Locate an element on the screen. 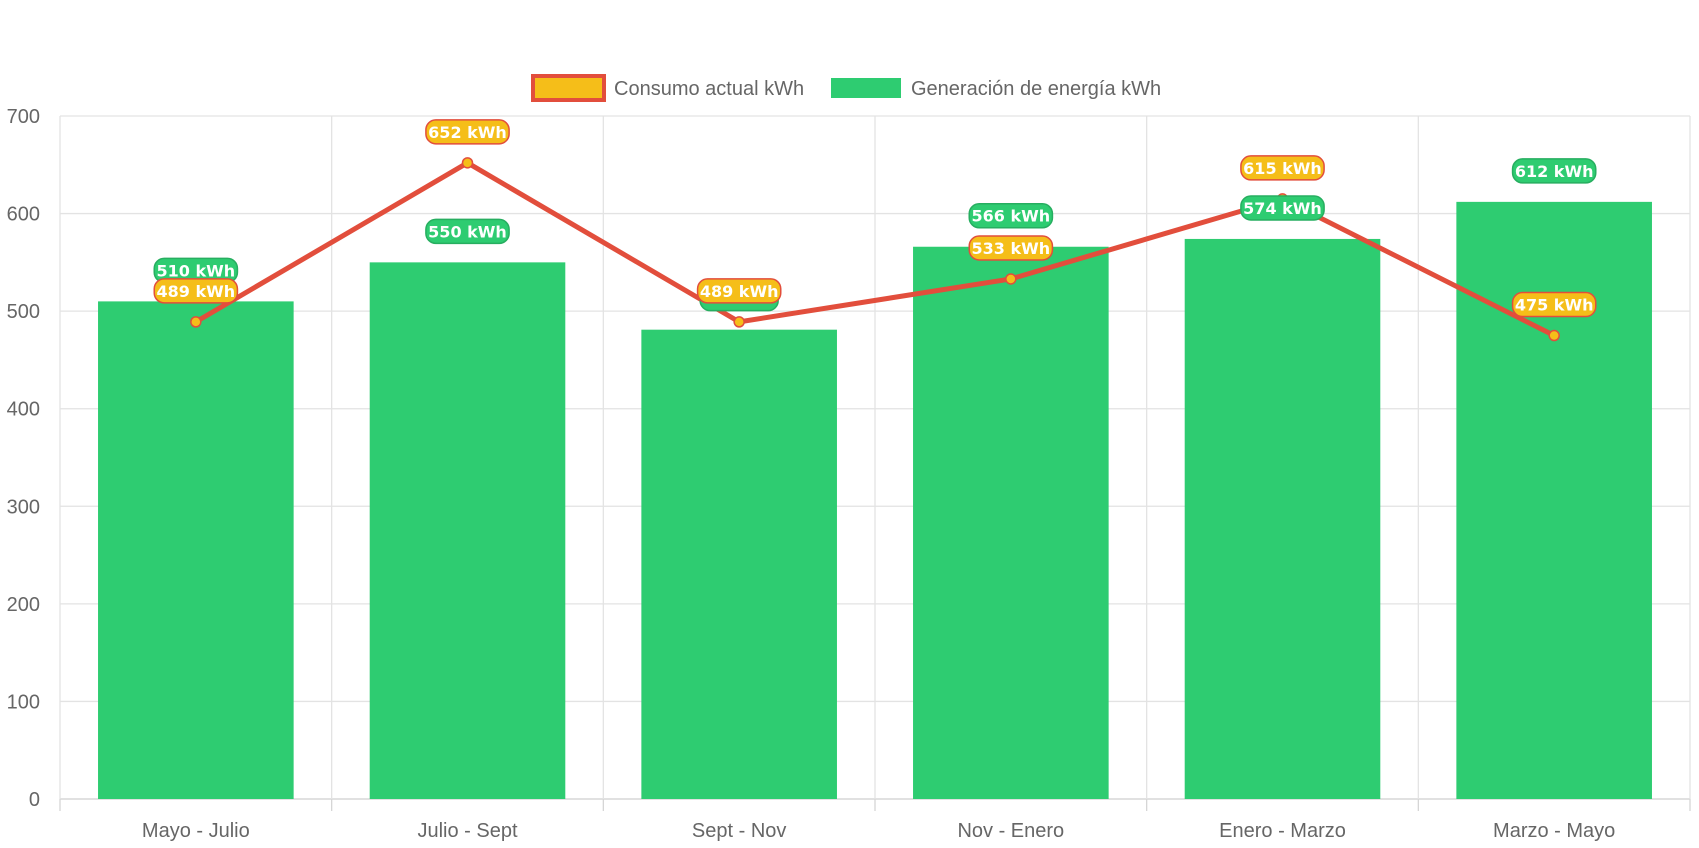 Image resolution: width=1699 pixels, height=848 pixels. legend-item-generacion: Generación de energía kWh is located at coordinates (996, 89).